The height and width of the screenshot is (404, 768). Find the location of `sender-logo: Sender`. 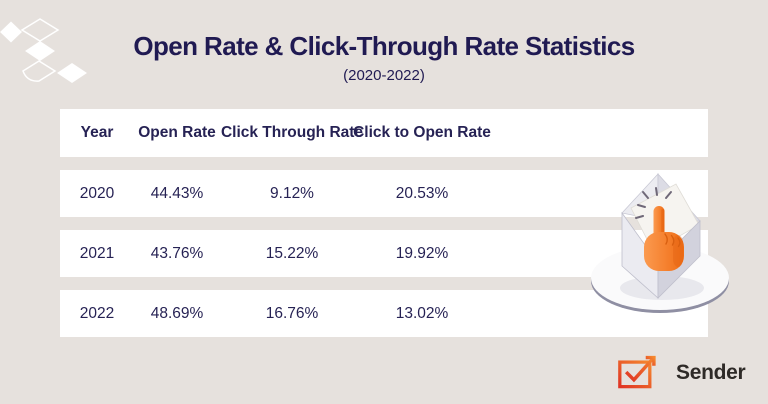

sender-logo: Sender is located at coordinates (681, 373).